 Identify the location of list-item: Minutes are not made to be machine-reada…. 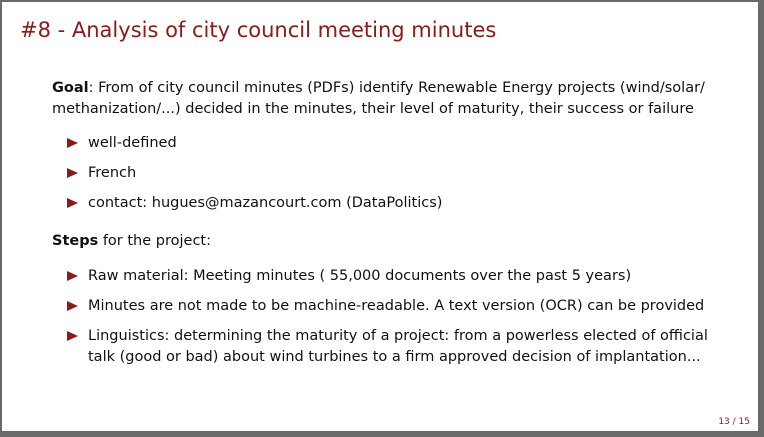
(392, 306).